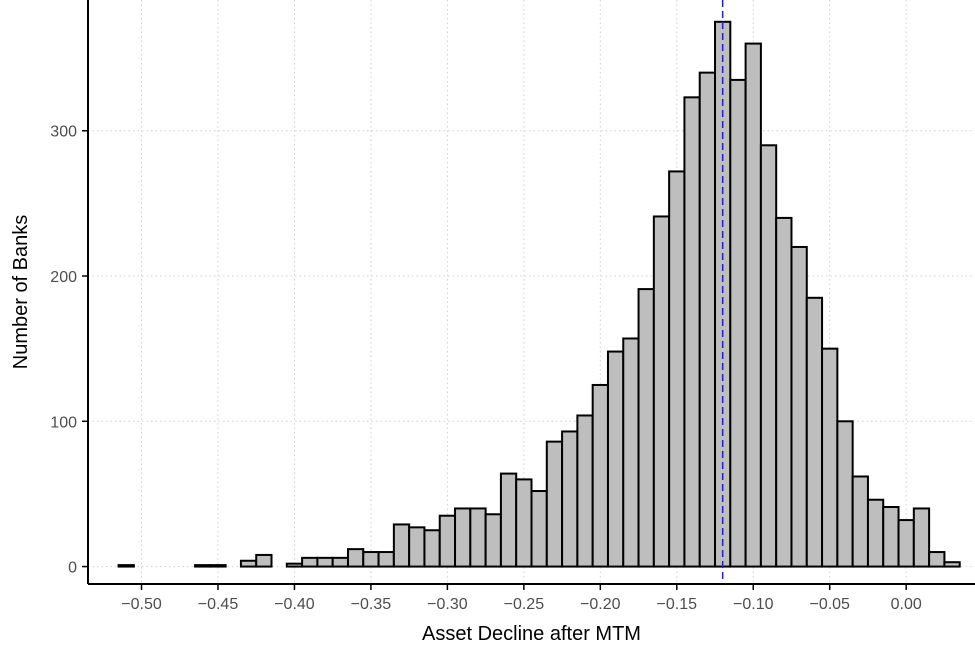 This screenshot has width=975, height=647. What do you see at coordinates (63, 277) in the screenshot?
I see `y-tick-label: 200` at bounding box center [63, 277].